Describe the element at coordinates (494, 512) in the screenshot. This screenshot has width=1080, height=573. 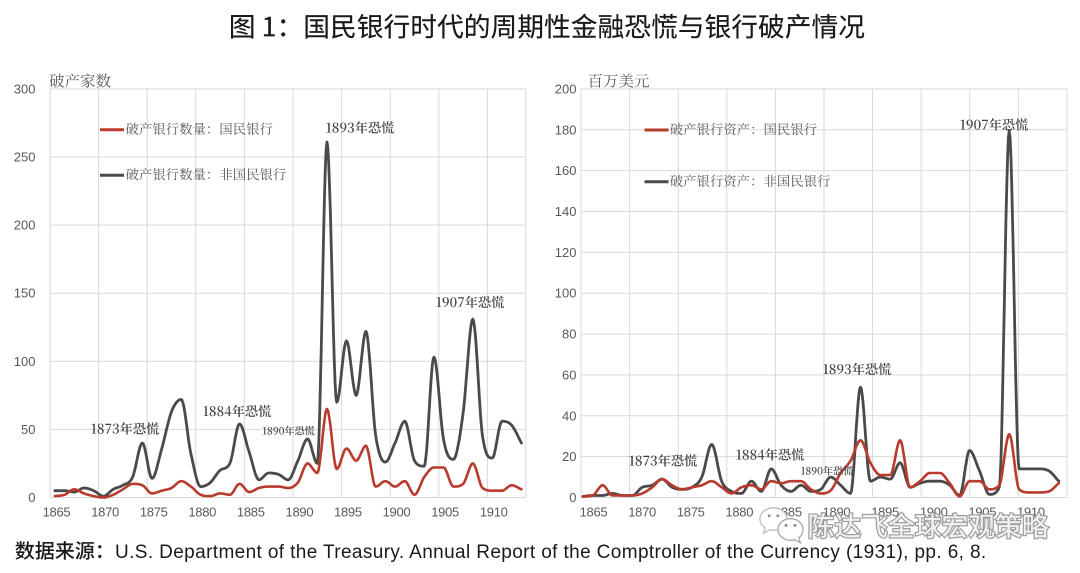
I see `svg-text: 1910` at that location.